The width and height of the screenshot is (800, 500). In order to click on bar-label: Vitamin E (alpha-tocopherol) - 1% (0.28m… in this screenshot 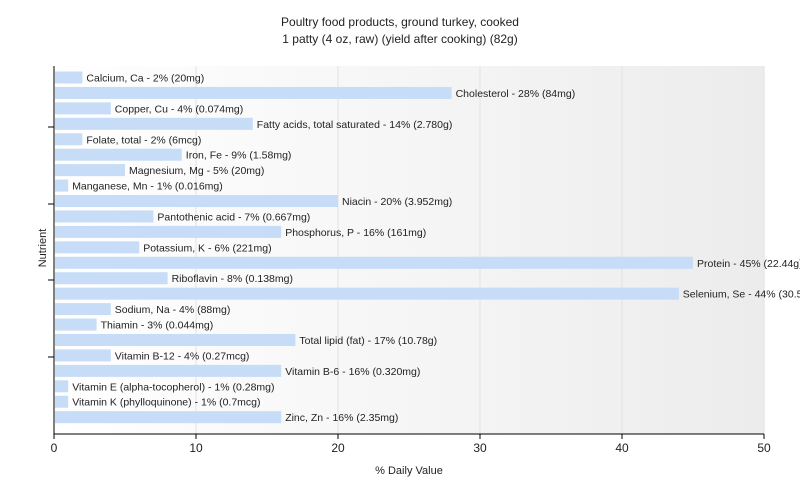, I will do `click(173, 387)`.